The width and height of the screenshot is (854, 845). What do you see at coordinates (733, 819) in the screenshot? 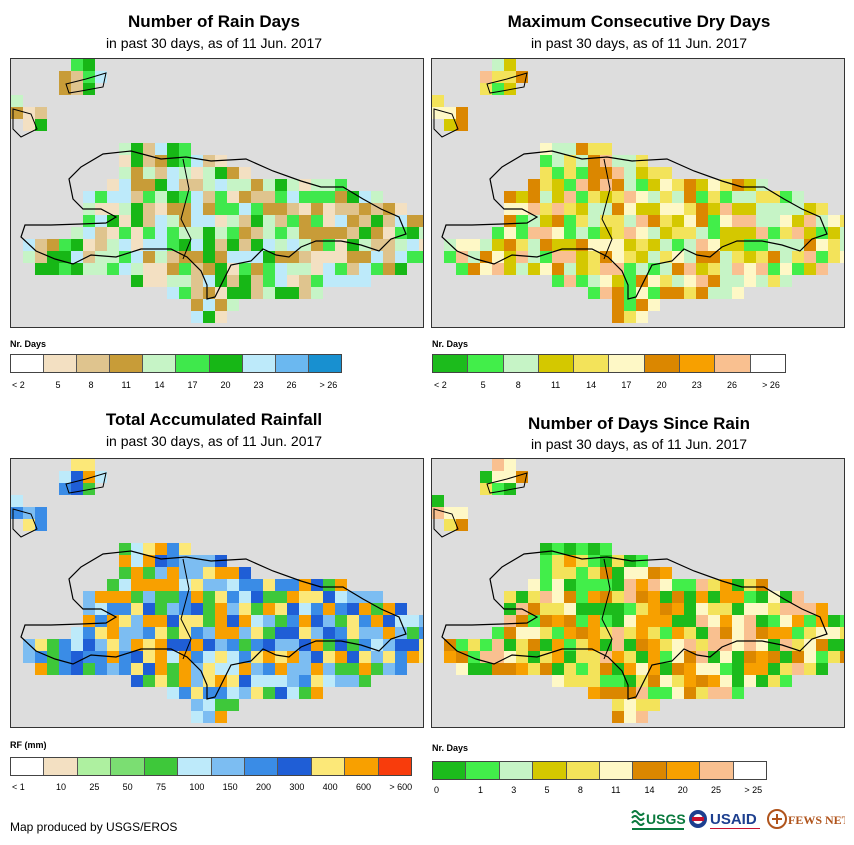
I see `usaid-wordmark: USAID` at bounding box center [733, 819].